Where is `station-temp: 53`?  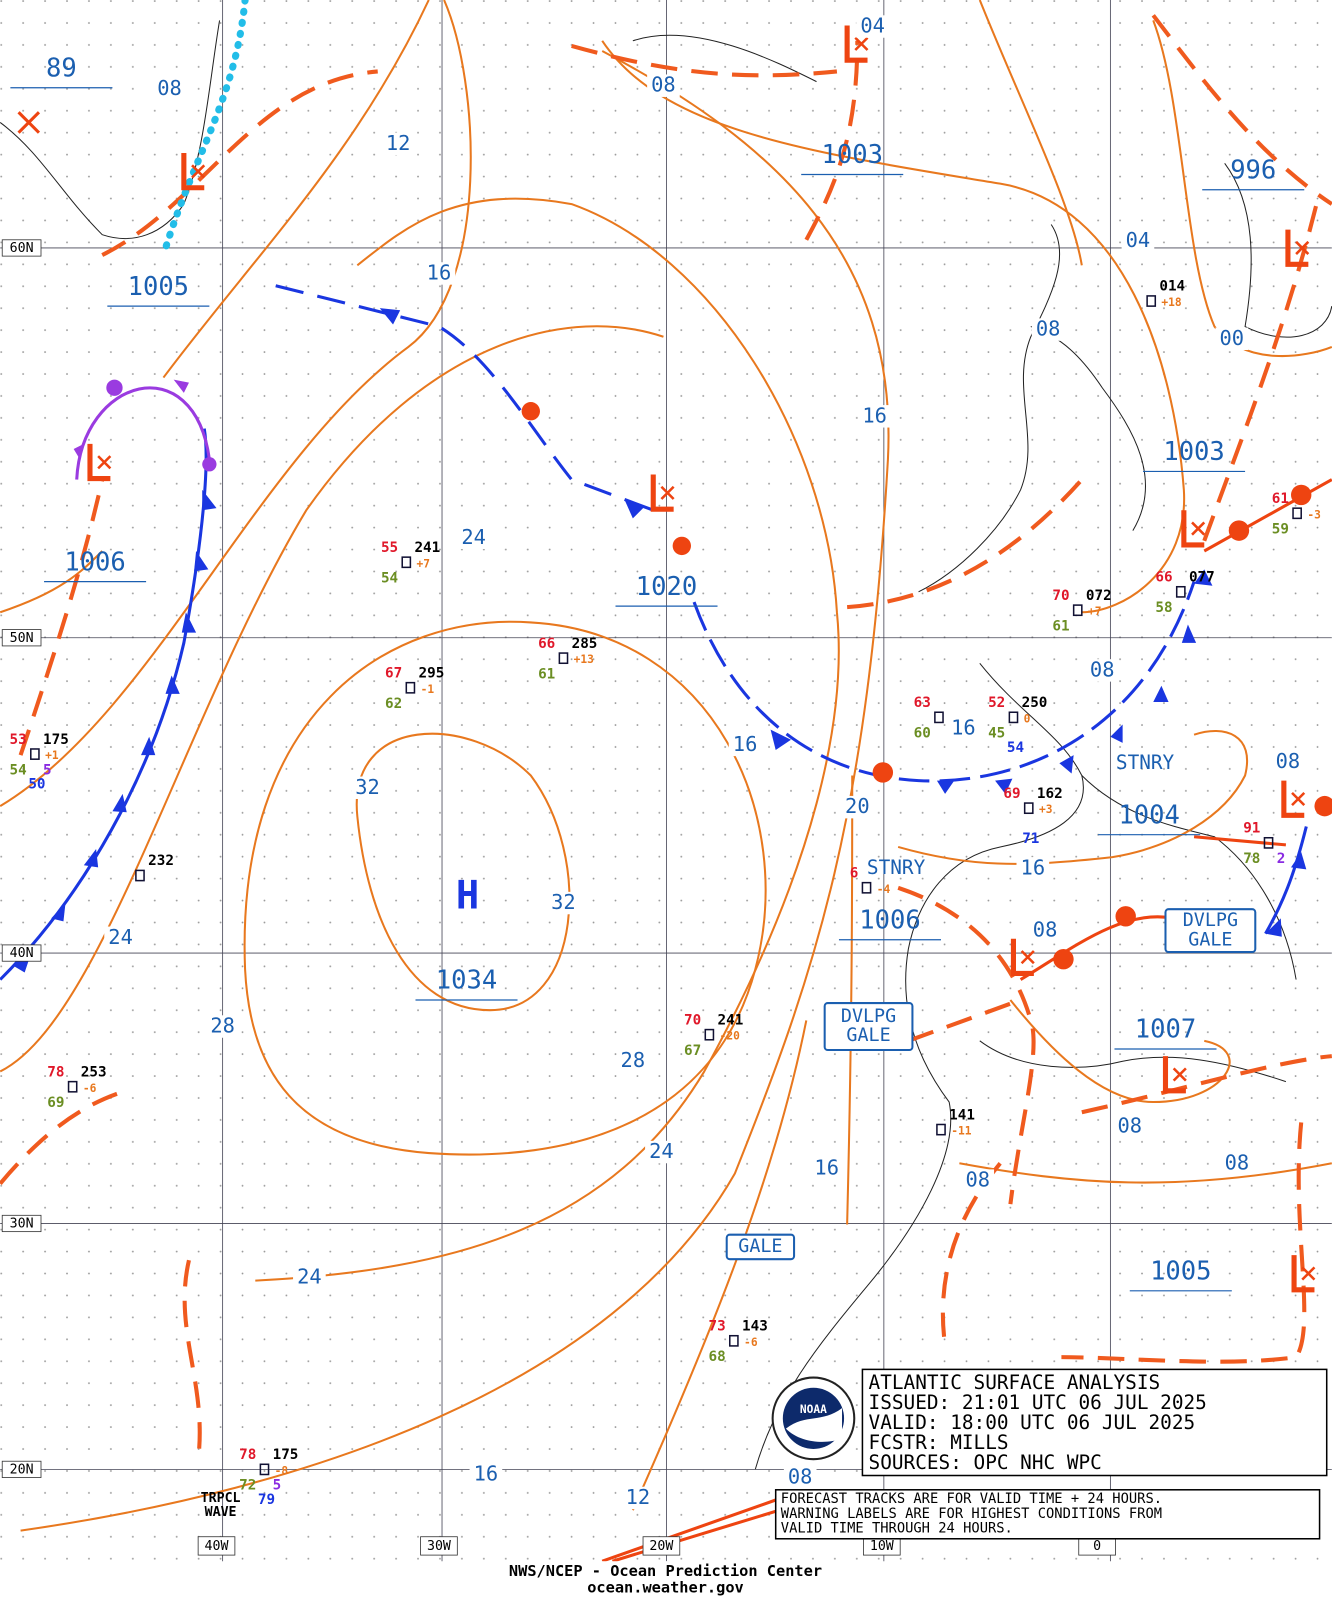
station-temp: 53 is located at coordinates (18, 740).